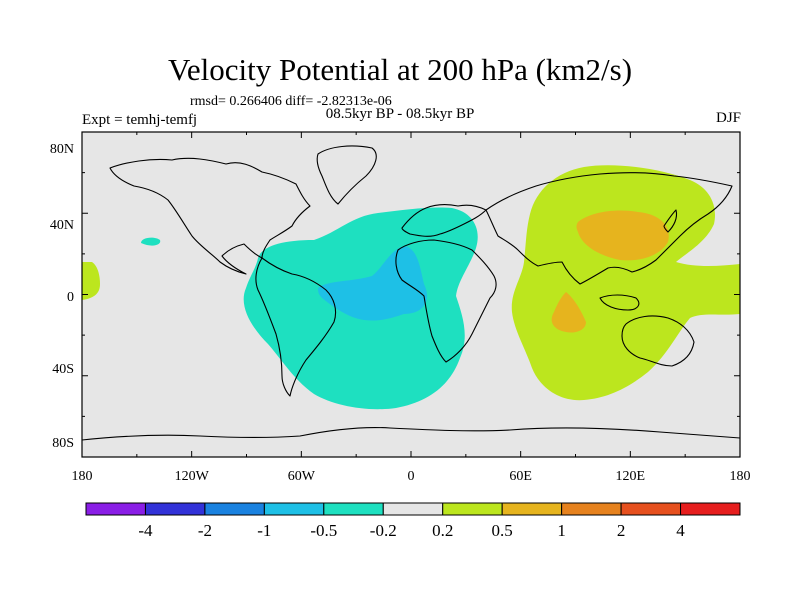 The image size is (800, 600). What do you see at coordinates (400, 69) in the screenshot?
I see `map-title: Velocity Potential at 200 hPa (km2/s)` at bounding box center [400, 69].